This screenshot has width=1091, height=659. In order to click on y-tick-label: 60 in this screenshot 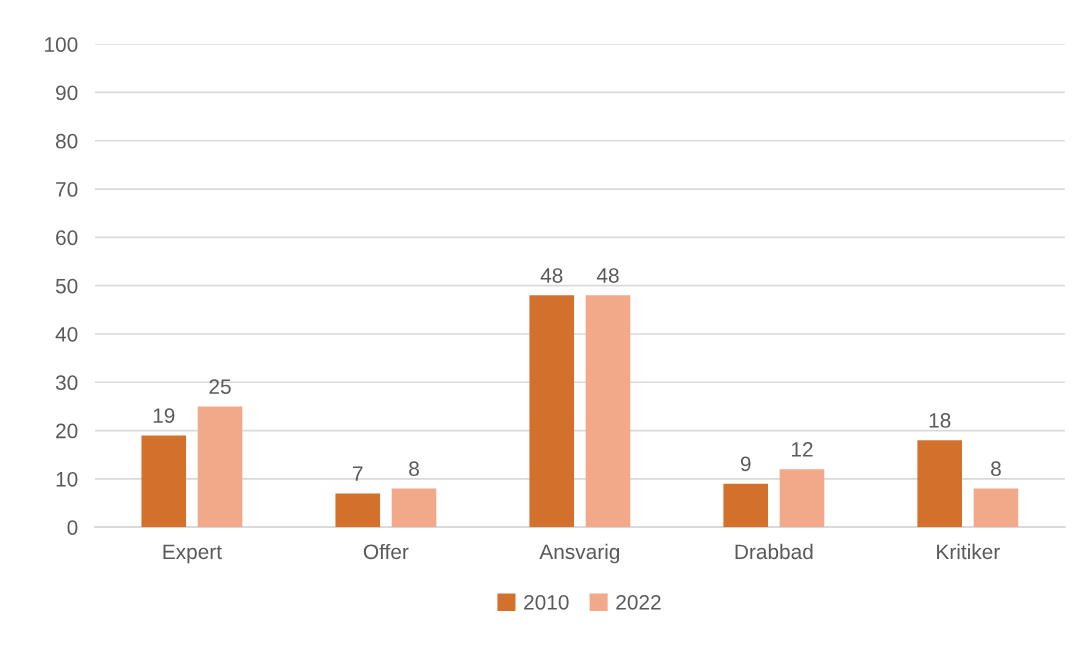, I will do `click(67, 238)`.